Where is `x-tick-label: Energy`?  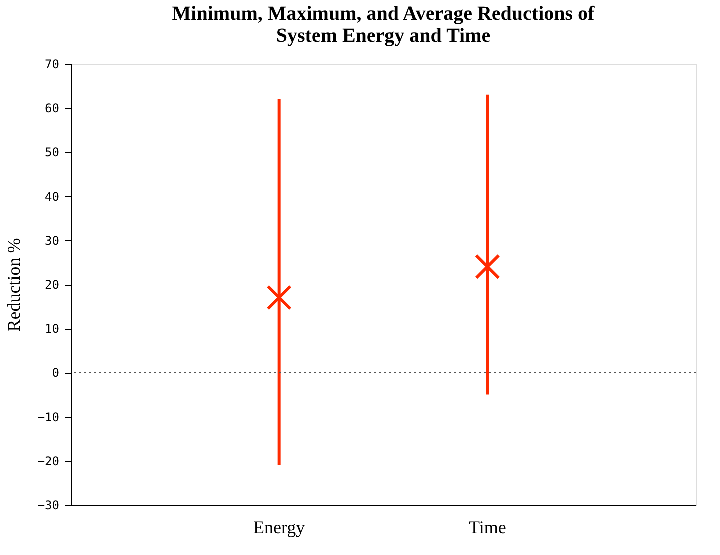
x-tick-label: Energy is located at coordinates (280, 528).